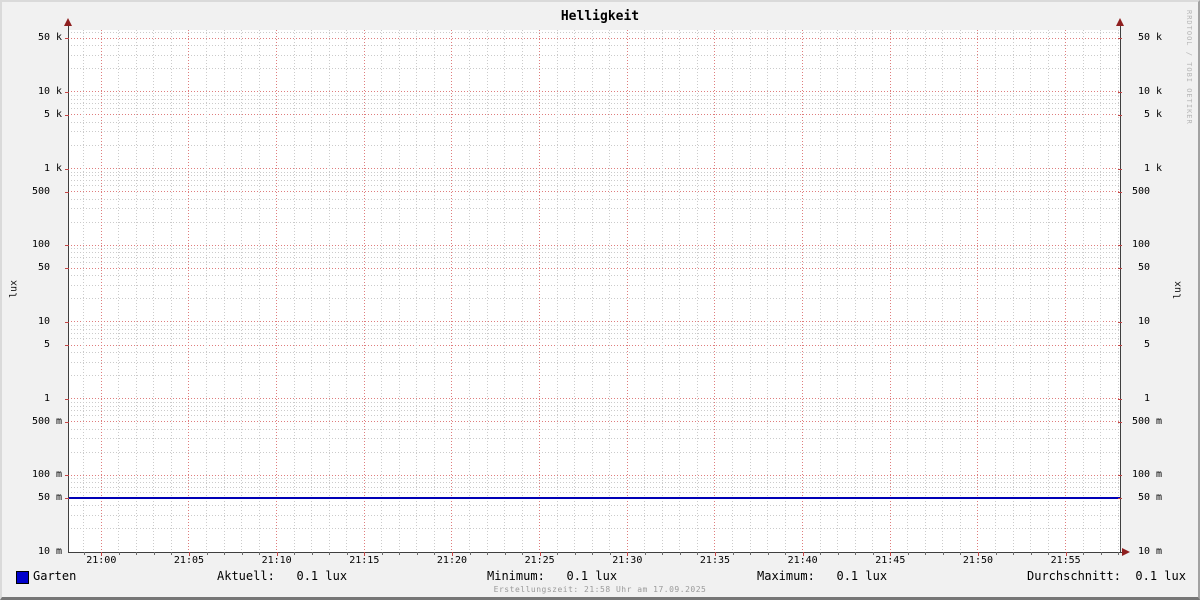 The width and height of the screenshot is (1200, 600). I want to click on y-tick-unit-left: m, so click(59, 498).